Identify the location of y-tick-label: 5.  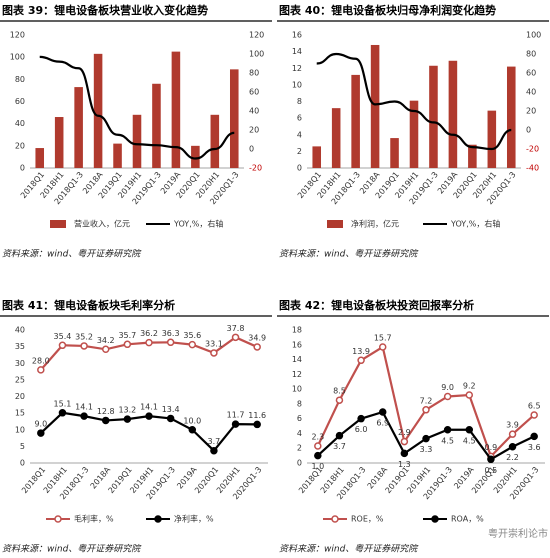
(22, 446).